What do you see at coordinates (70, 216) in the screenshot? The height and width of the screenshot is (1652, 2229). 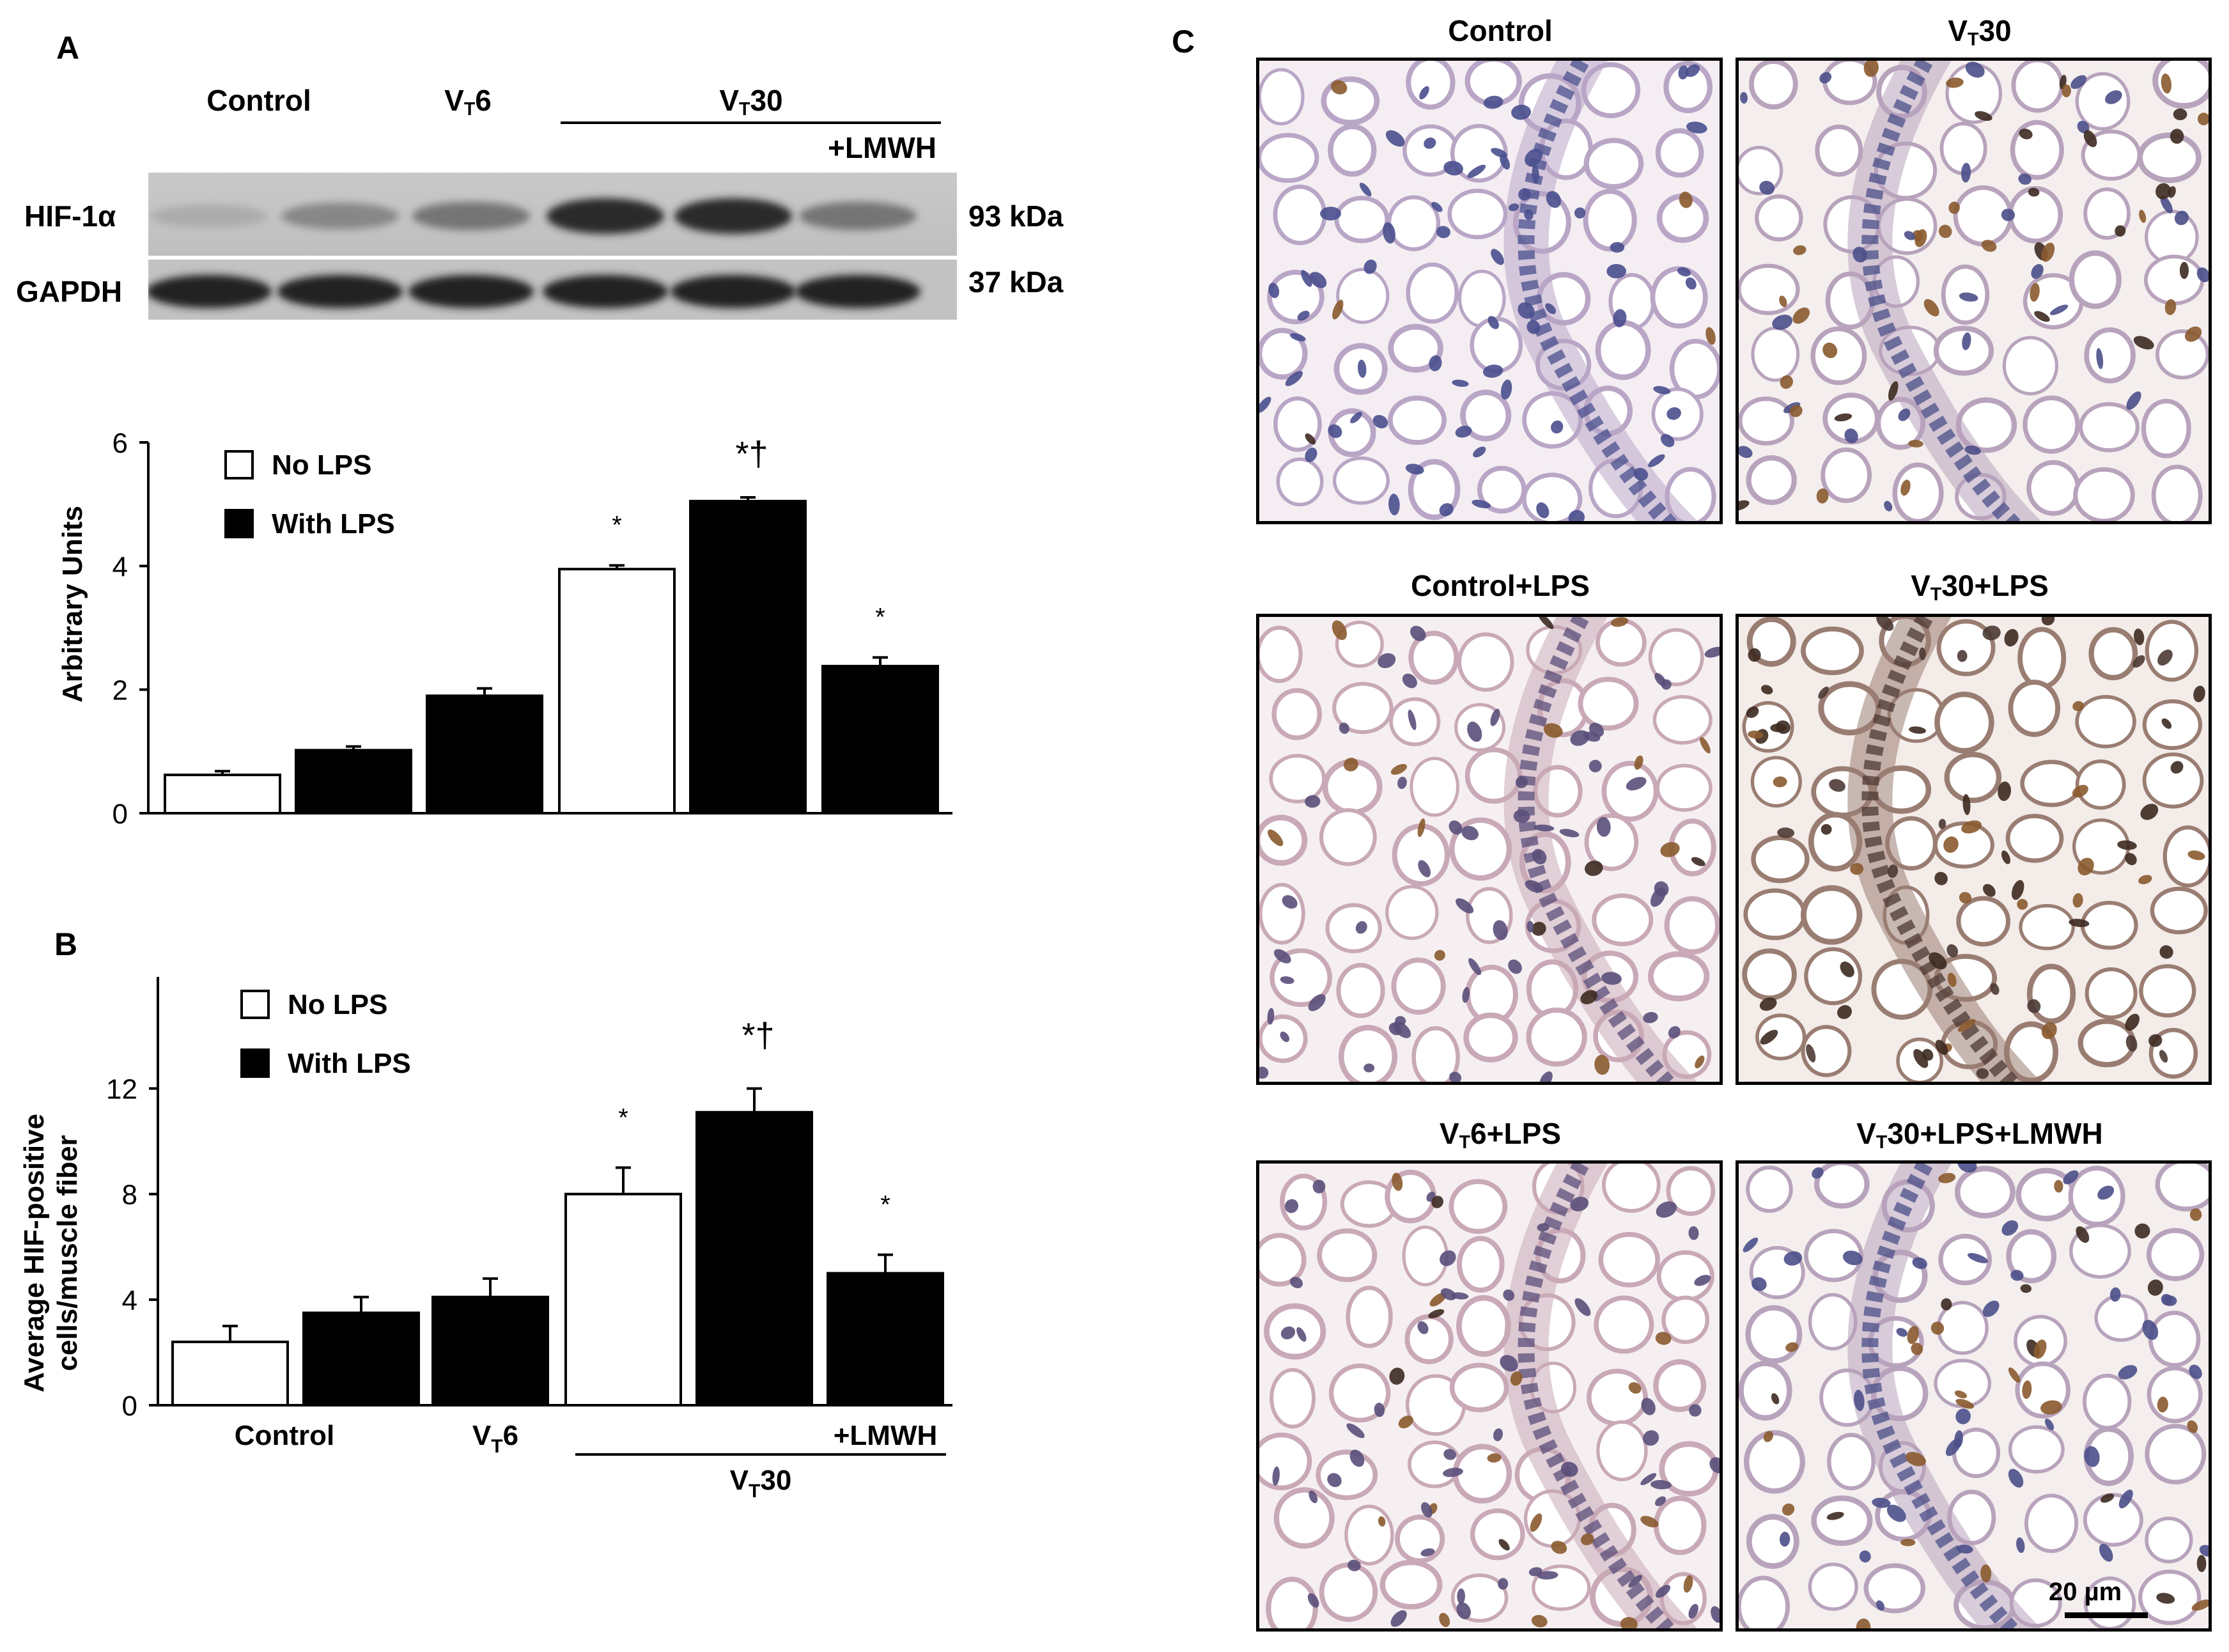 I see `blot-protein-hif: HIF-1α` at bounding box center [70, 216].